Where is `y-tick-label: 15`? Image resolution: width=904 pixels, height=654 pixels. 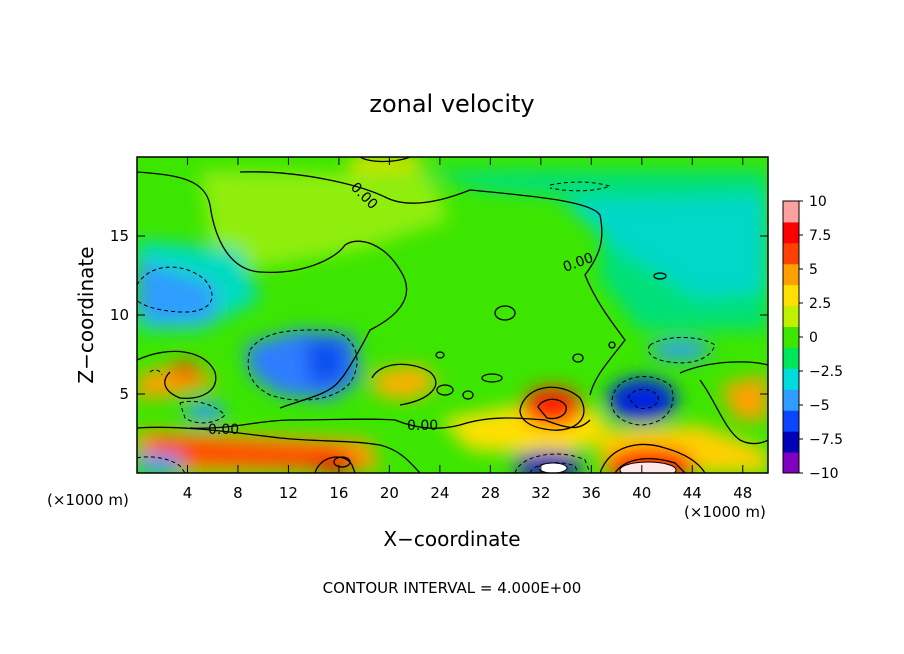
y-tick-label: 15 is located at coordinates (119, 236).